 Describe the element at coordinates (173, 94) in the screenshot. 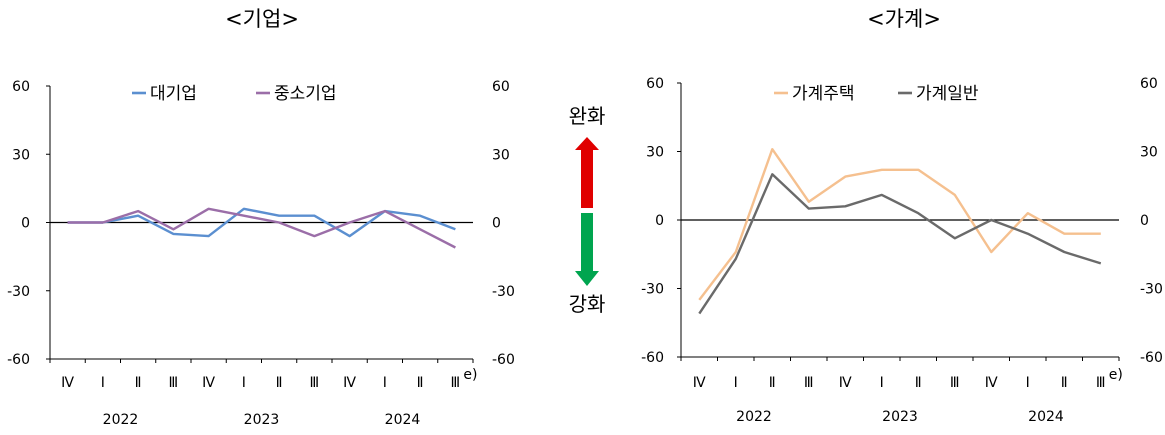

I see `legend-label: 대기업` at that location.